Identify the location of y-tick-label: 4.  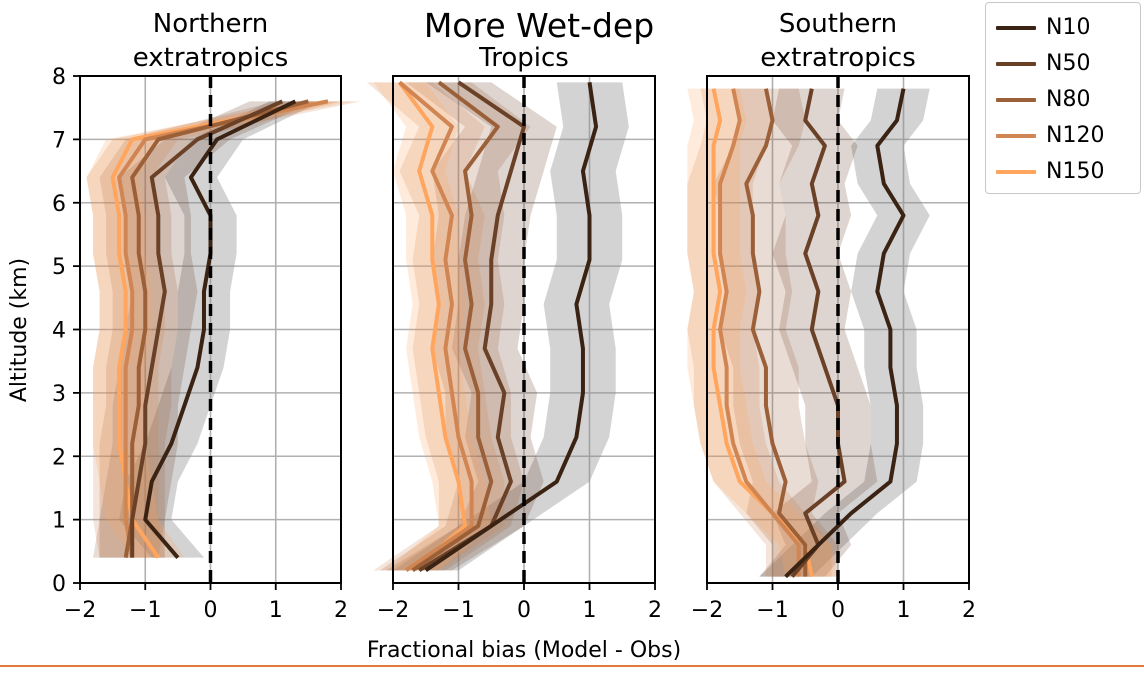
(59, 331).